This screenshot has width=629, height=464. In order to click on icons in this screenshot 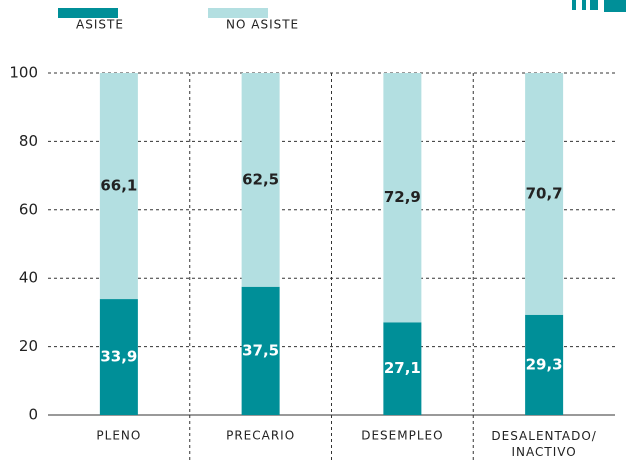, I will do `click(599, 6)`.